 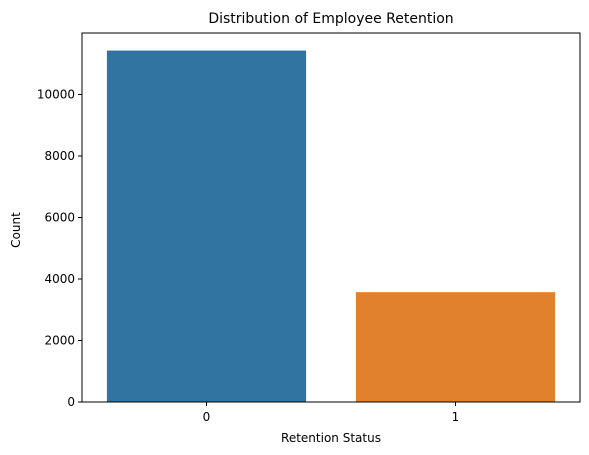 I want to click on y-tick-label: 4000, so click(x=59, y=279).